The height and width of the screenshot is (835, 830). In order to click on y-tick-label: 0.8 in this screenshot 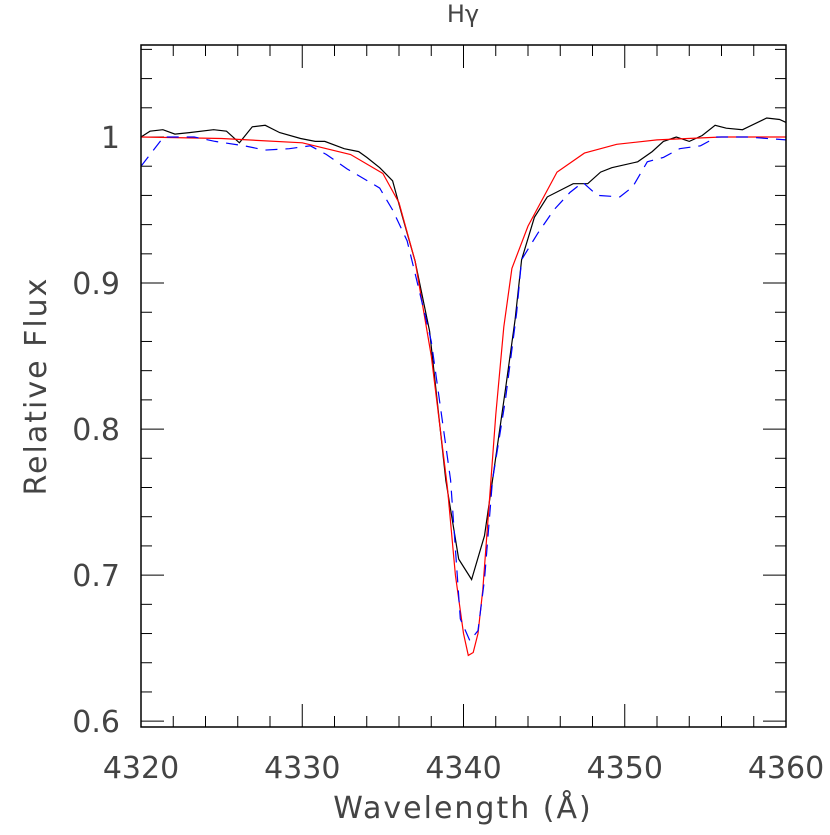, I will do `click(96, 430)`.